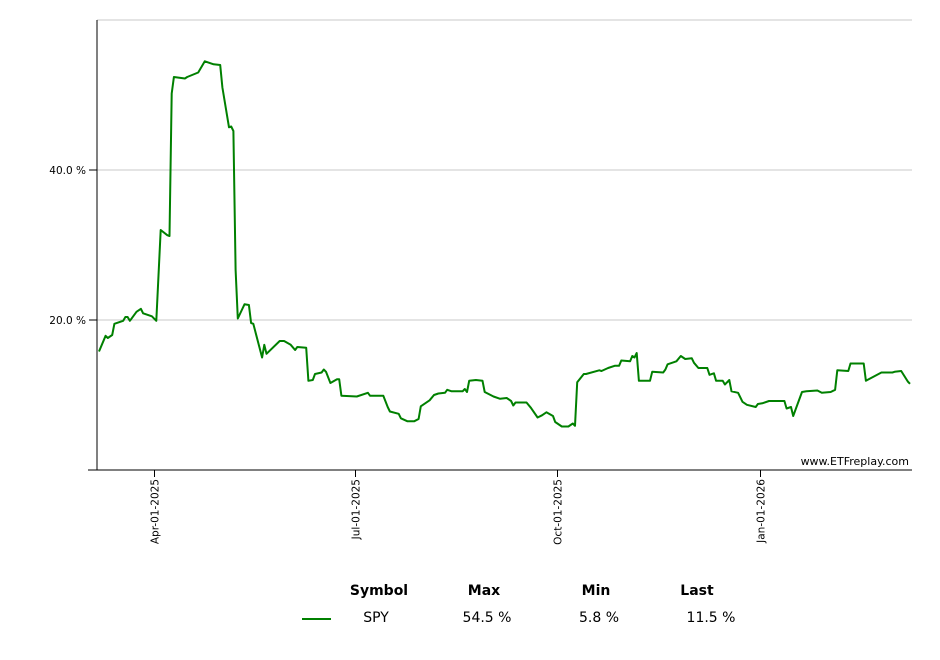 The width and height of the screenshot is (940, 660). Describe the element at coordinates (67, 171) in the screenshot. I see `y-tick-label: 40.0 %` at that location.